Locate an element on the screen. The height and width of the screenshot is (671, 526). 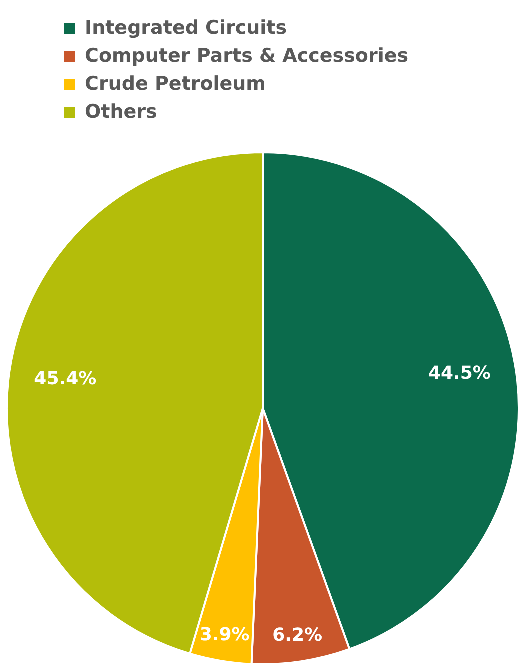
data-label: 45.4% is located at coordinates (65, 379).